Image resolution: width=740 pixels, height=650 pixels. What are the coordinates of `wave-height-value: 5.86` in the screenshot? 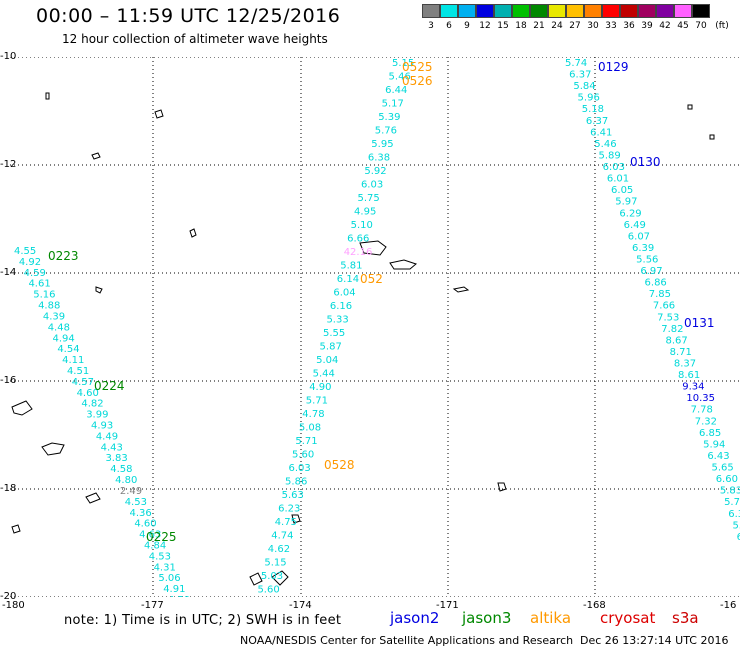 It's located at (296, 482).